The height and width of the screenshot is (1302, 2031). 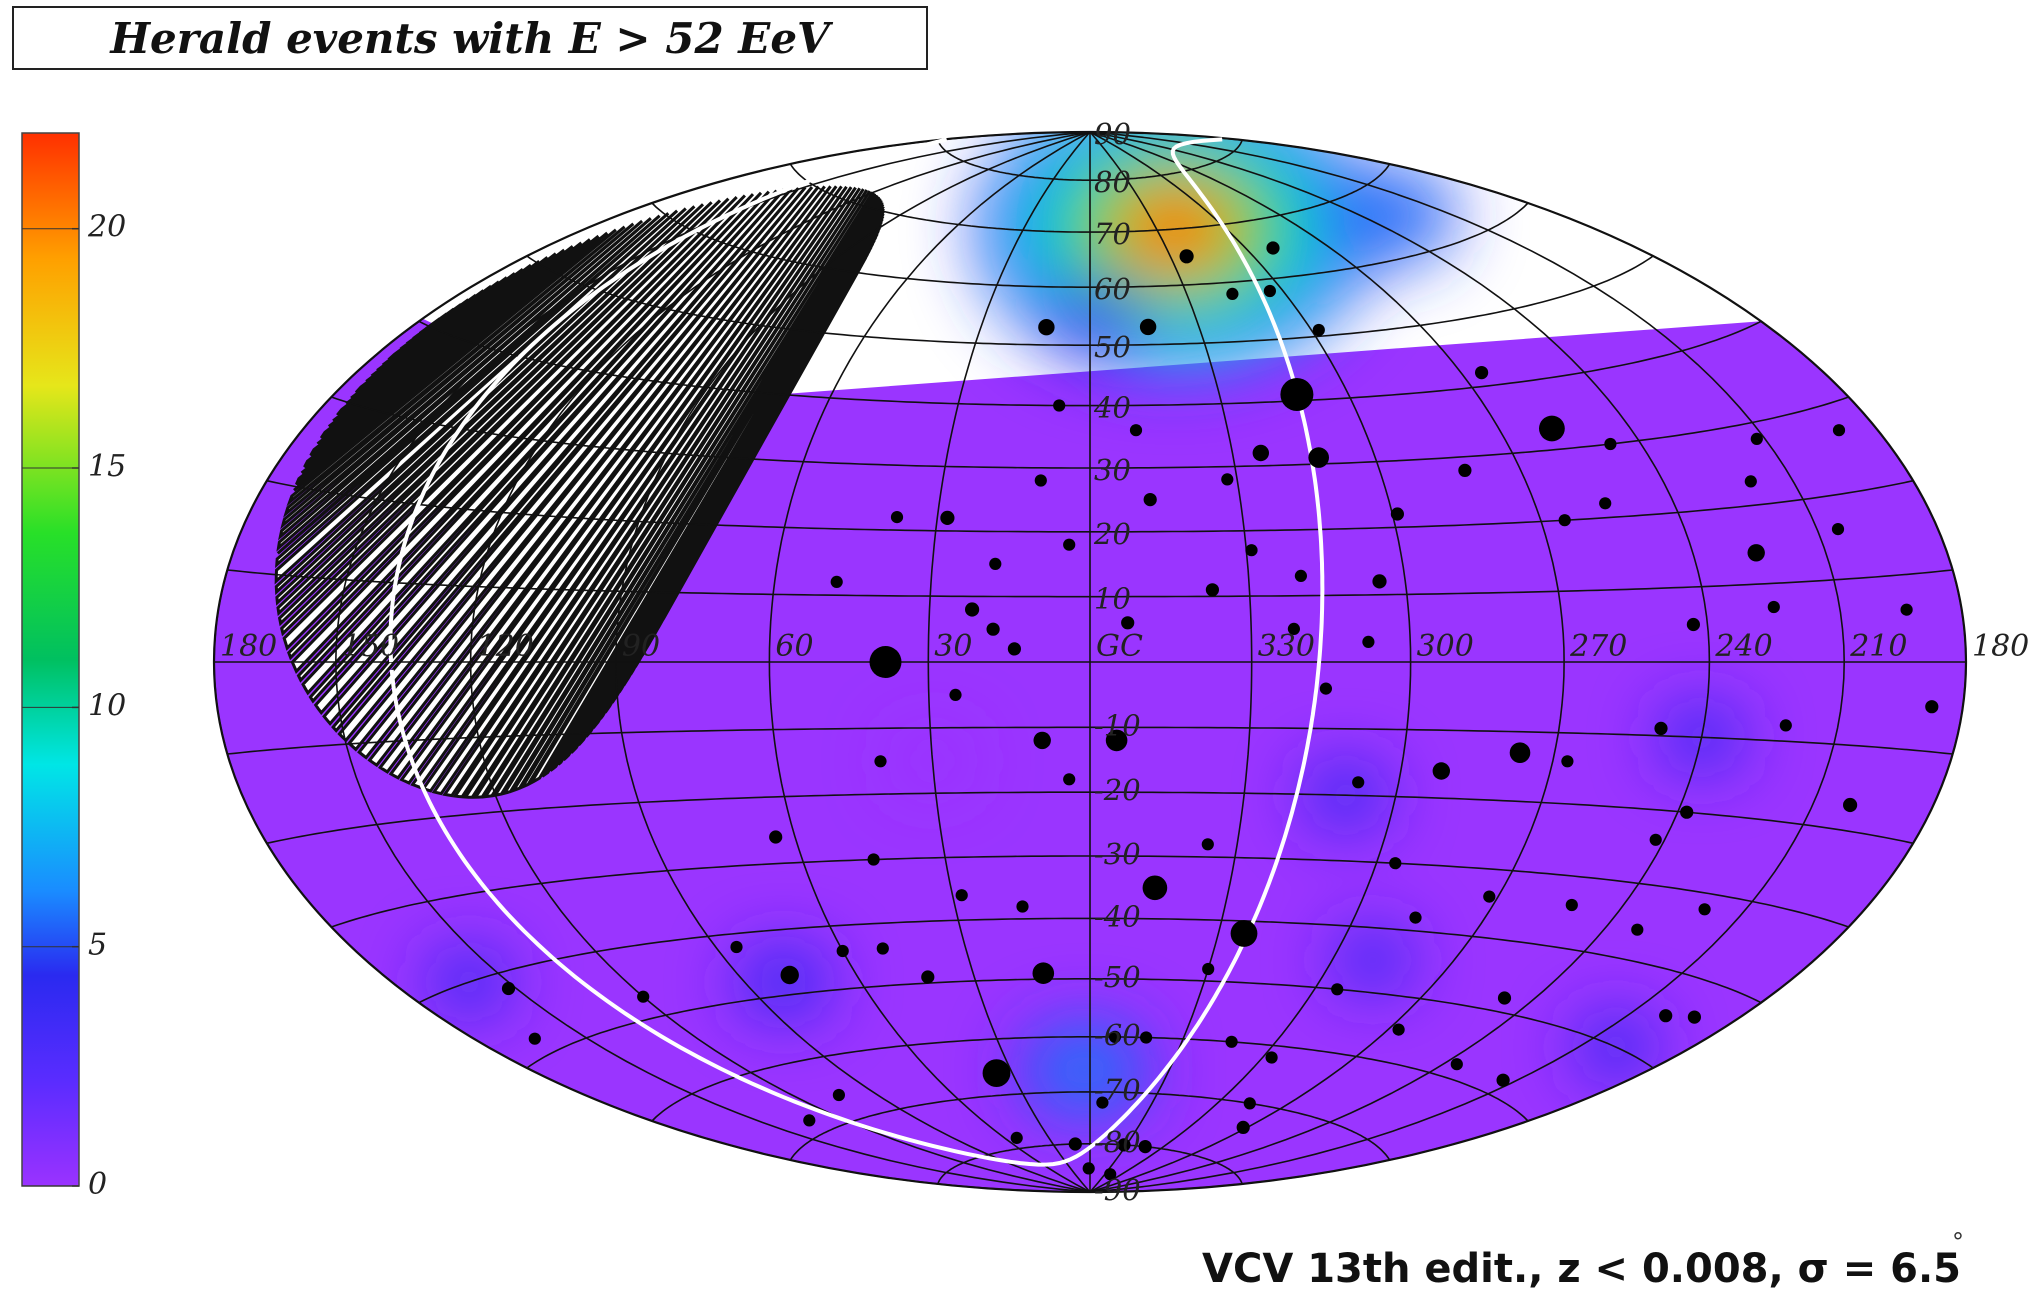 What do you see at coordinates (97, 945) in the screenshot?
I see `colorbar-tick-label: 5` at bounding box center [97, 945].